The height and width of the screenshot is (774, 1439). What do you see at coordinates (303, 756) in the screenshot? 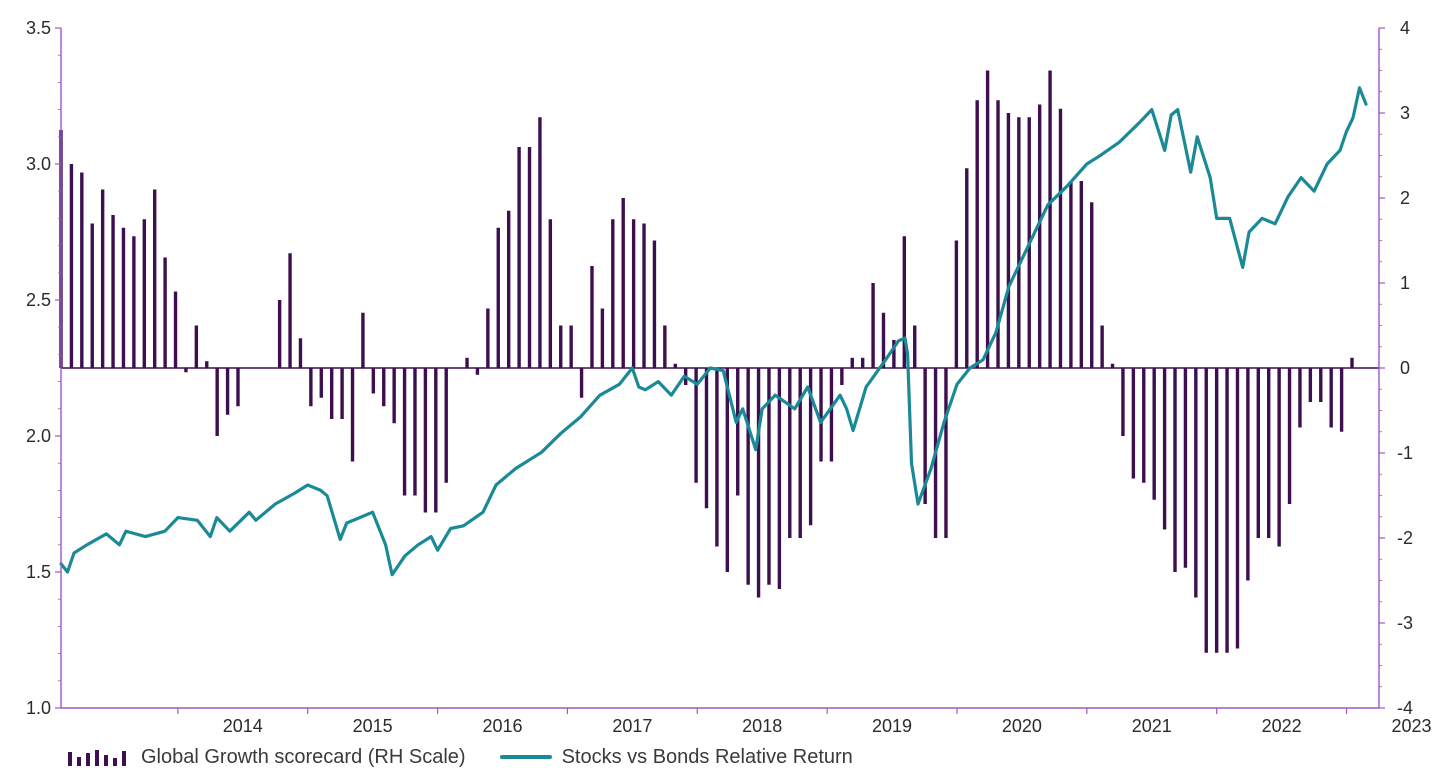
I see `legend-label-growth-scorecard: Global Growth scorecard (RH Scale)` at bounding box center [303, 756].